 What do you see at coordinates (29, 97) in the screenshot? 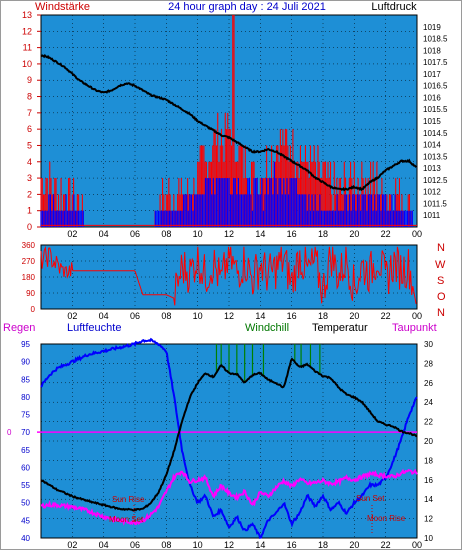
I see `wind-axis-tick-label: 8` at bounding box center [29, 97].